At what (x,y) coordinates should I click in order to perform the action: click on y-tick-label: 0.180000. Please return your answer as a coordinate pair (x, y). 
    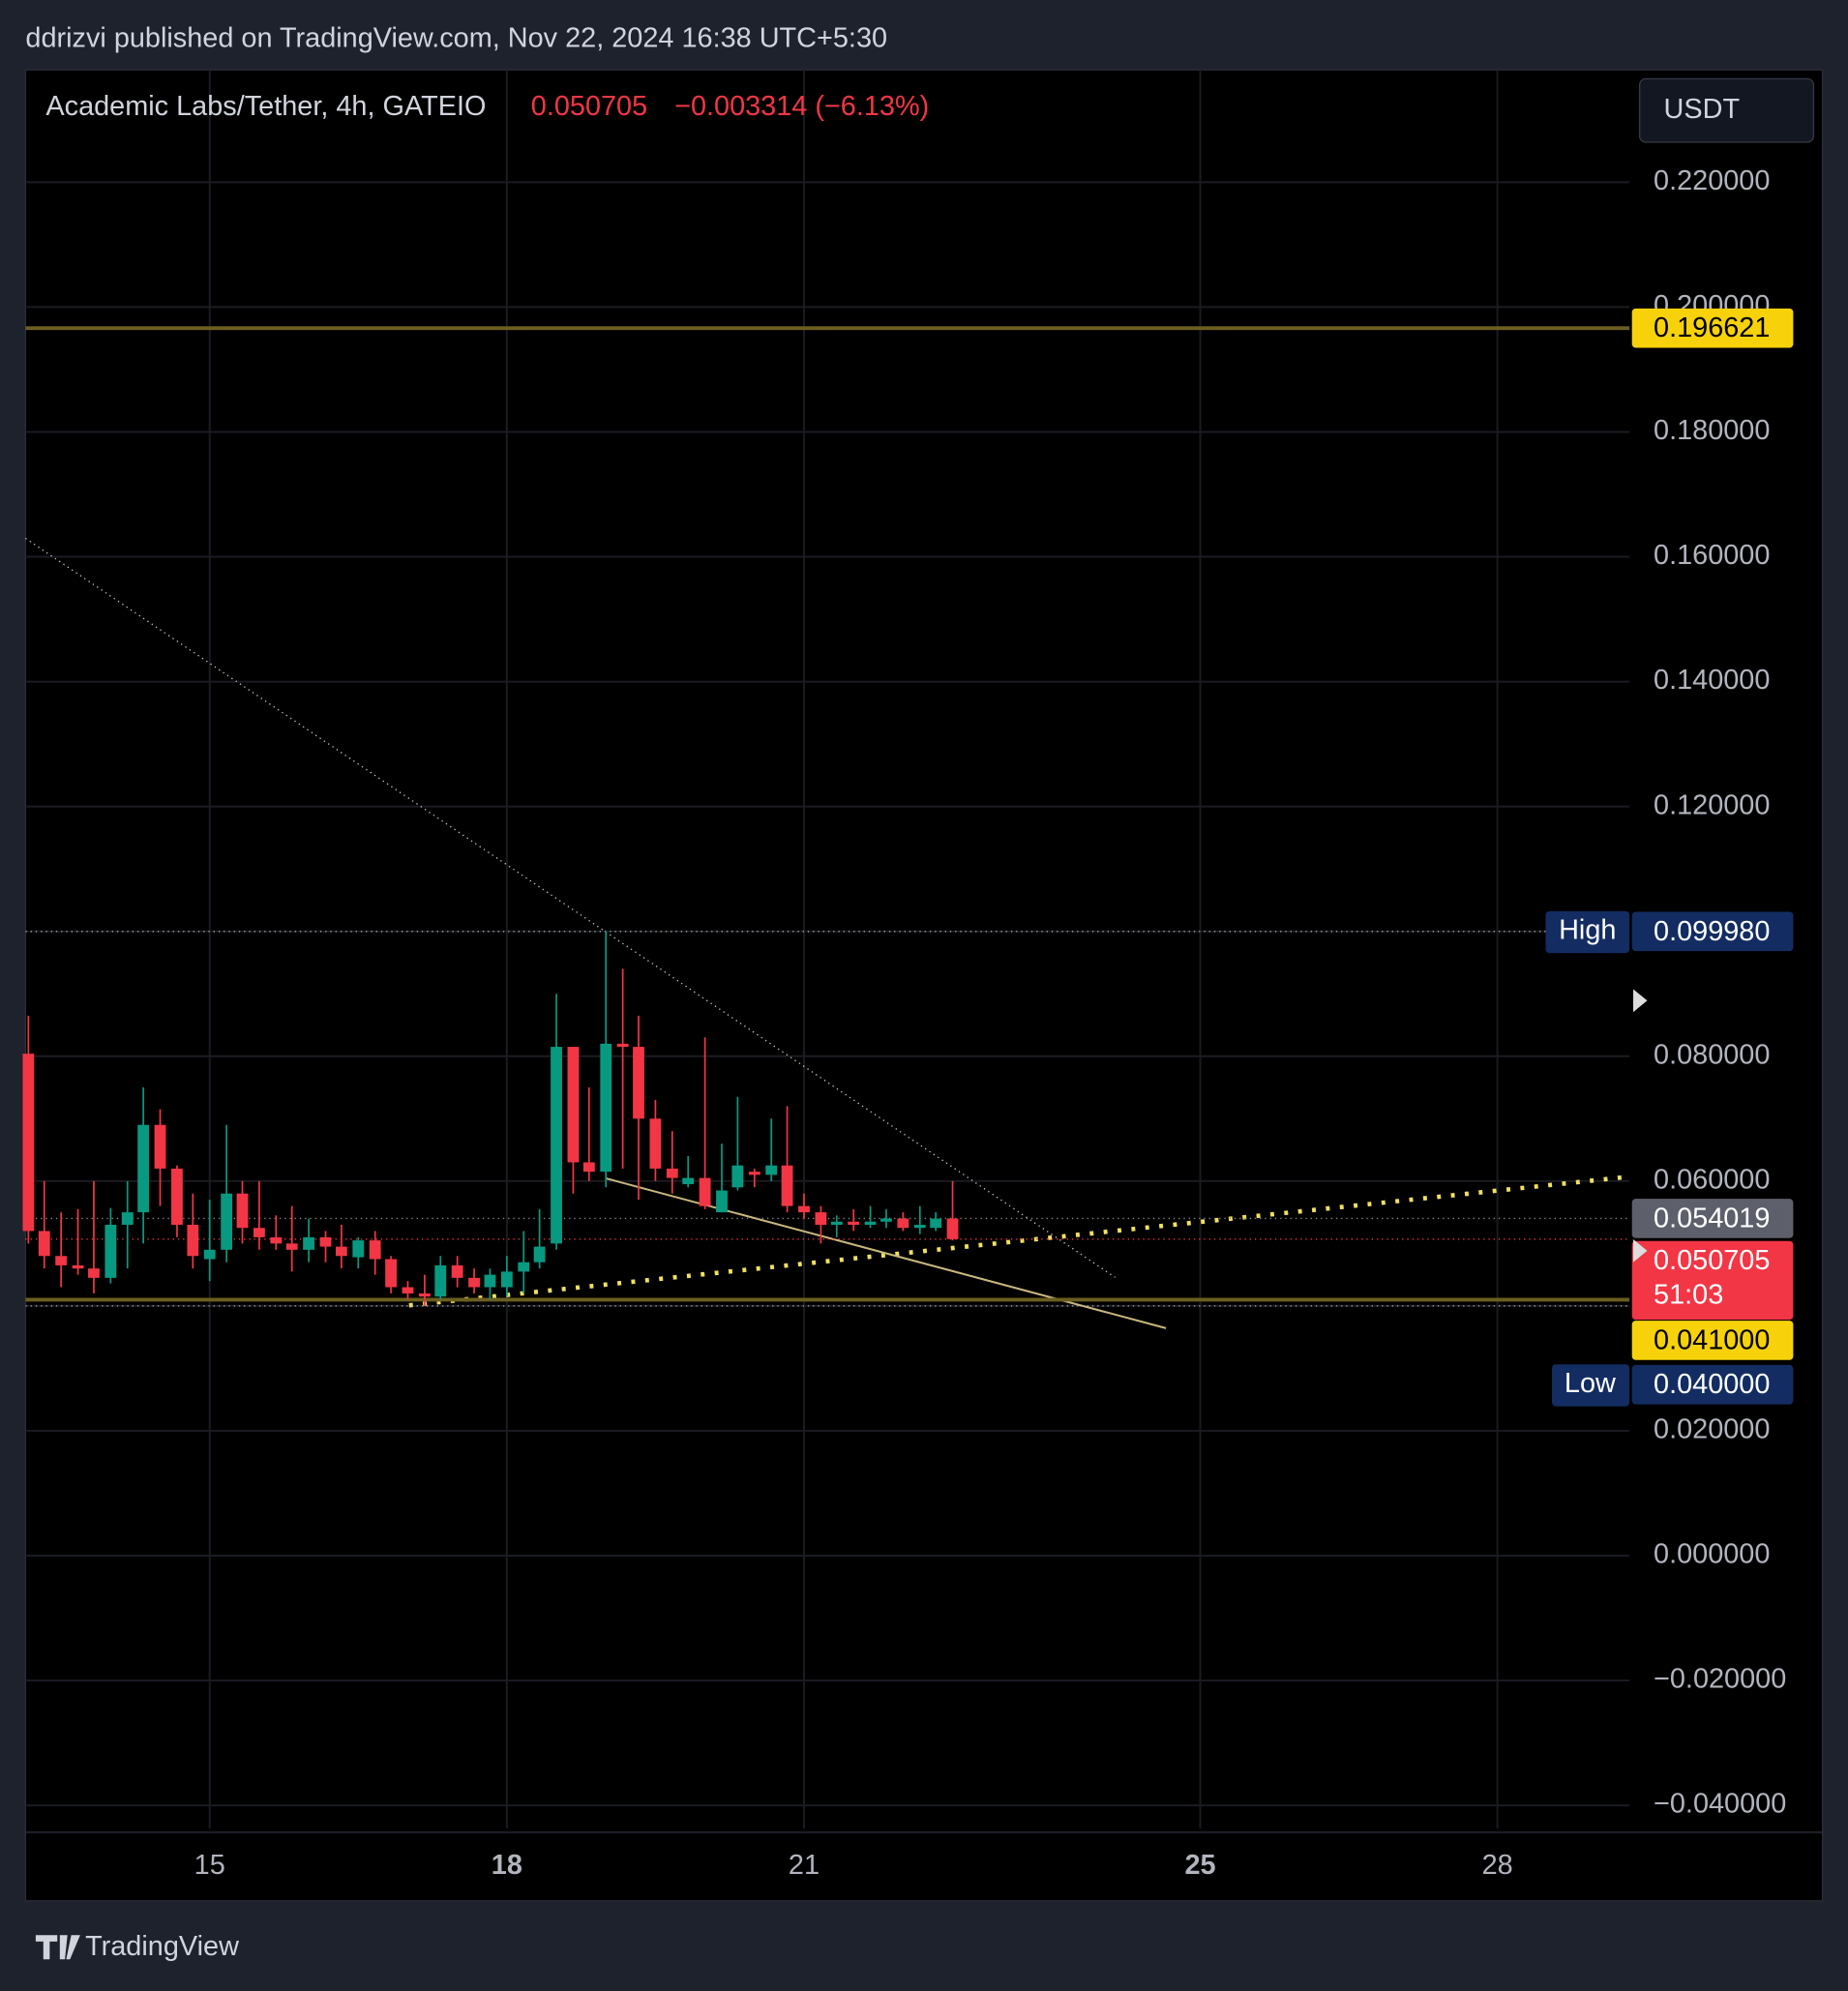
    Looking at the image, I should click on (1712, 430).